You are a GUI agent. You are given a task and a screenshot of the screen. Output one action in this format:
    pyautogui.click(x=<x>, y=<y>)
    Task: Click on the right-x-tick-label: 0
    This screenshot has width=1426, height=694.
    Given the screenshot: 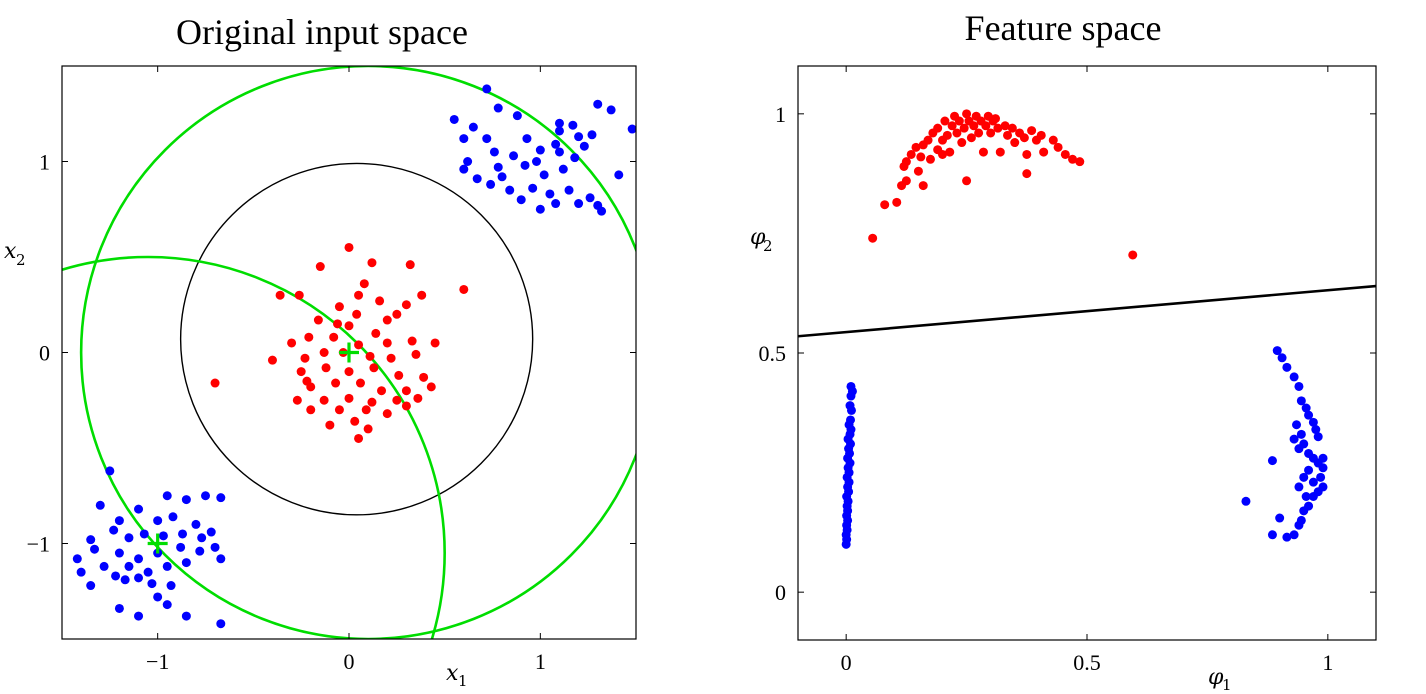 What is the action you would take?
    pyautogui.click(x=846, y=662)
    